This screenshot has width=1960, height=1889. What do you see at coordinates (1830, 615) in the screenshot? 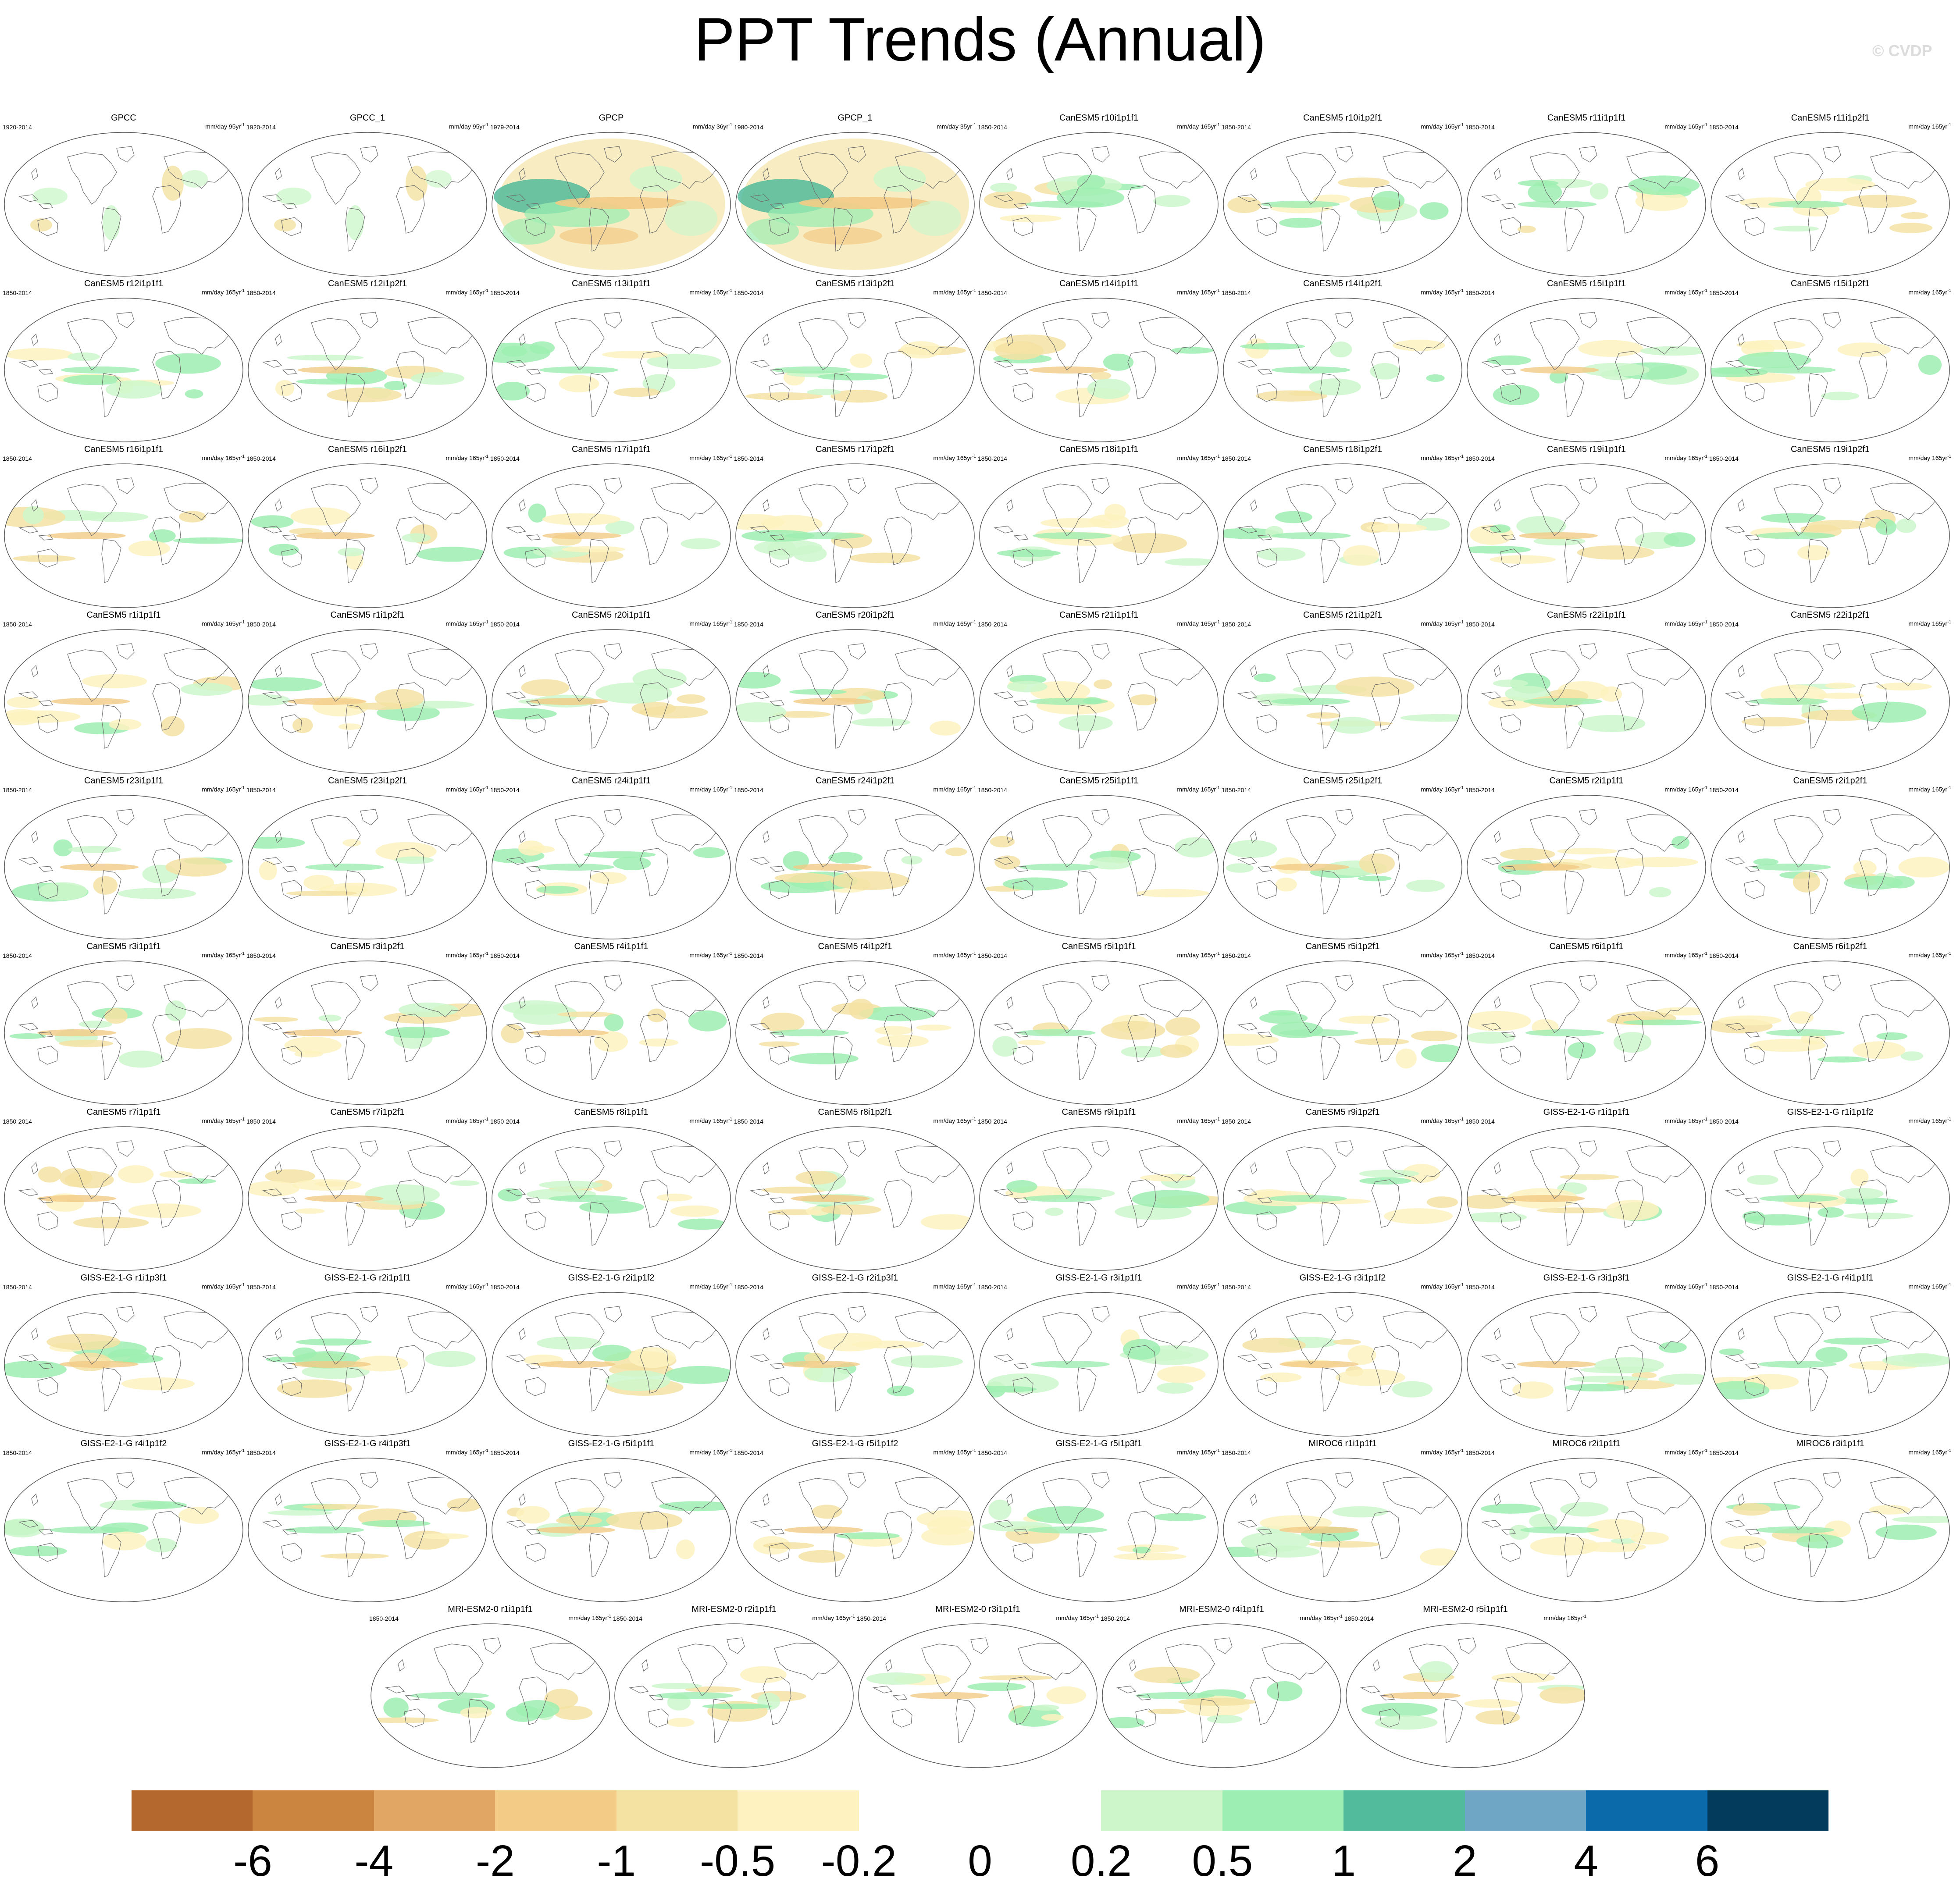
I see `panel-title: CanESM5 r22i1p2f1` at bounding box center [1830, 615].